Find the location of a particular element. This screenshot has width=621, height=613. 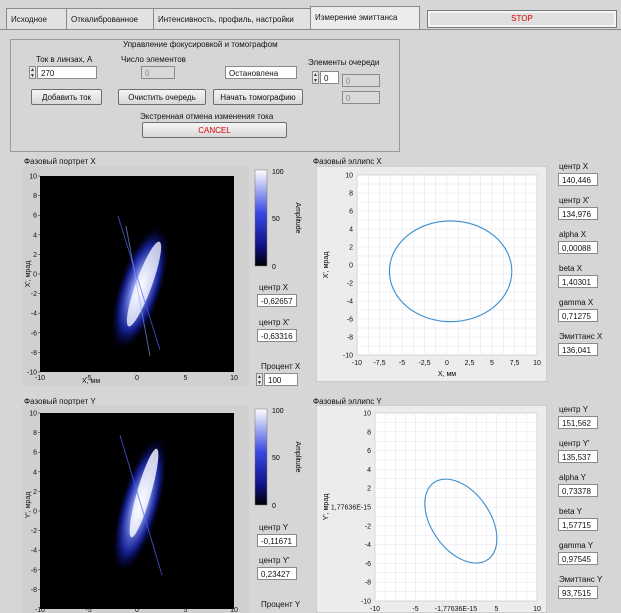

portrait-y-scale-tick-max: 100 is located at coordinates (278, 411).